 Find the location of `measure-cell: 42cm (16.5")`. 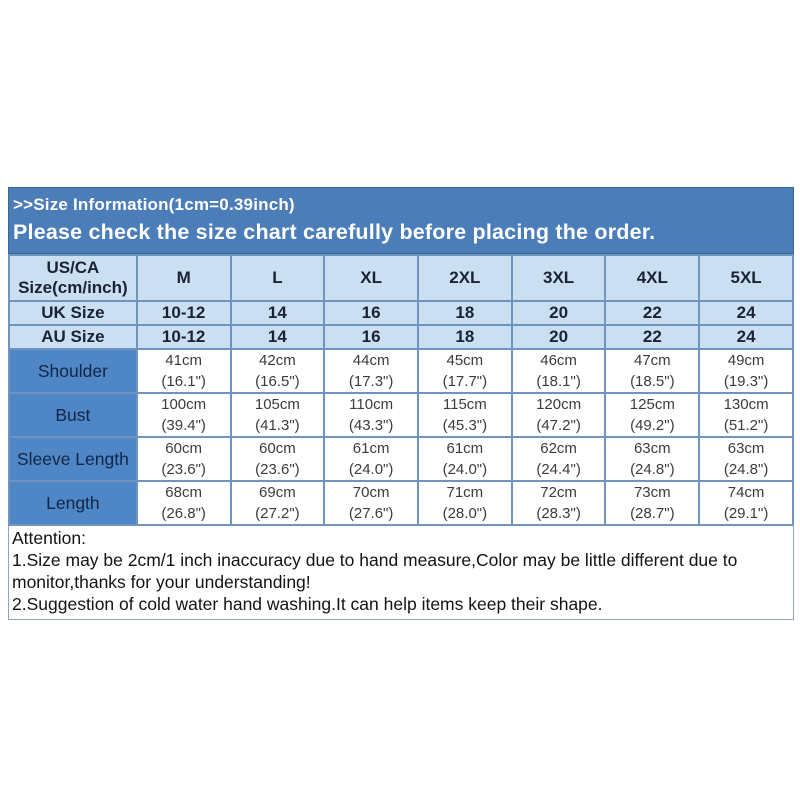

measure-cell: 42cm (16.5") is located at coordinates (277, 371).